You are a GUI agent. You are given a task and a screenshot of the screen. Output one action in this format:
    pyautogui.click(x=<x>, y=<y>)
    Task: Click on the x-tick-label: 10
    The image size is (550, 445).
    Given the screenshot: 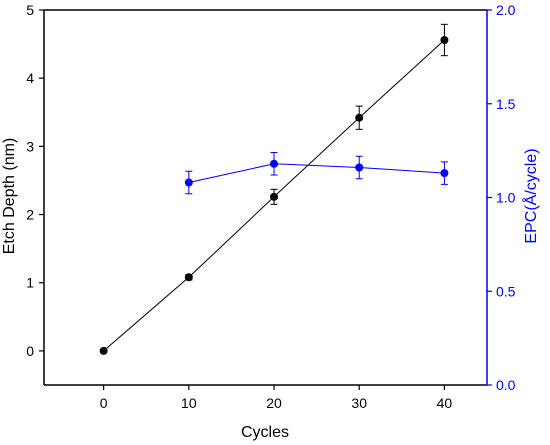 What is the action you would take?
    pyautogui.click(x=189, y=403)
    